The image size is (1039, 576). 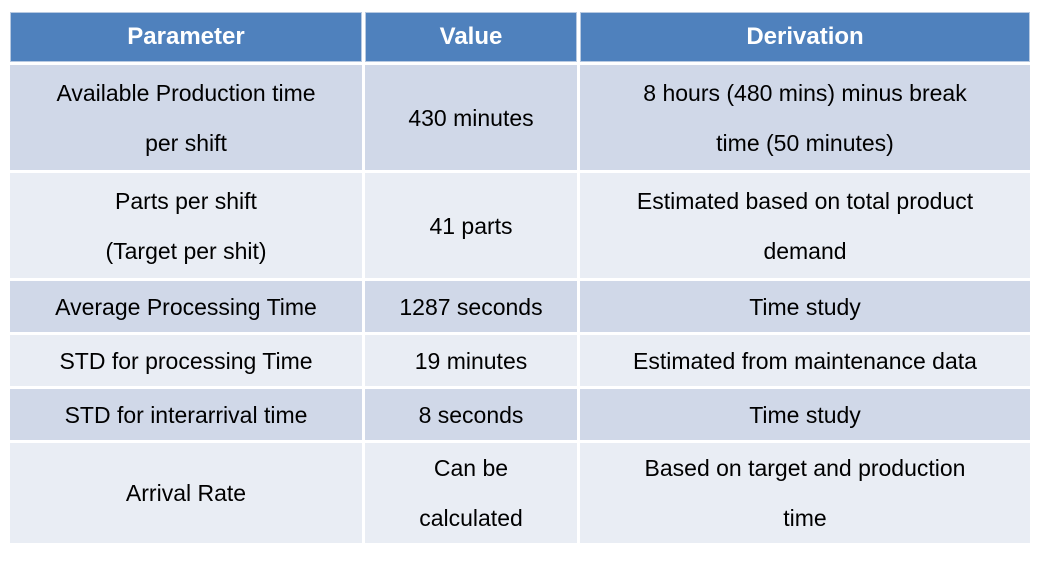 What do you see at coordinates (805, 37) in the screenshot?
I see `header-cell-derivation: Derivation` at bounding box center [805, 37].